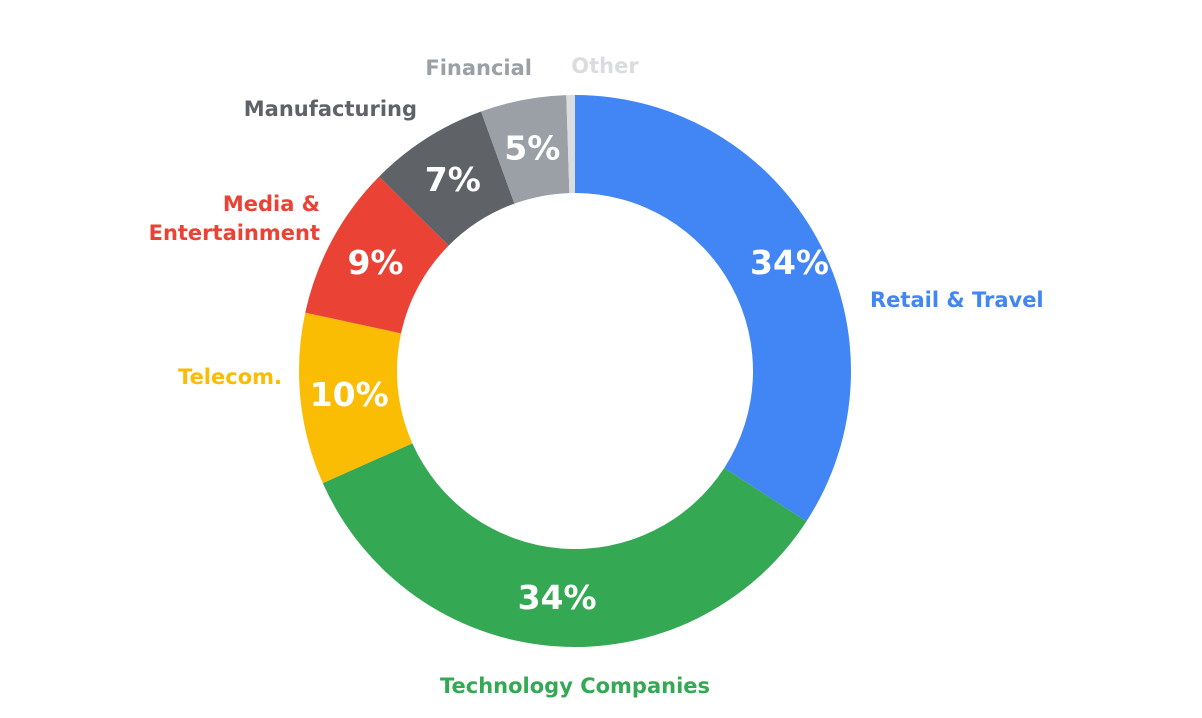 The image size is (1202, 718). I want to click on pct-label-technology-companies: 34%, so click(557, 597).